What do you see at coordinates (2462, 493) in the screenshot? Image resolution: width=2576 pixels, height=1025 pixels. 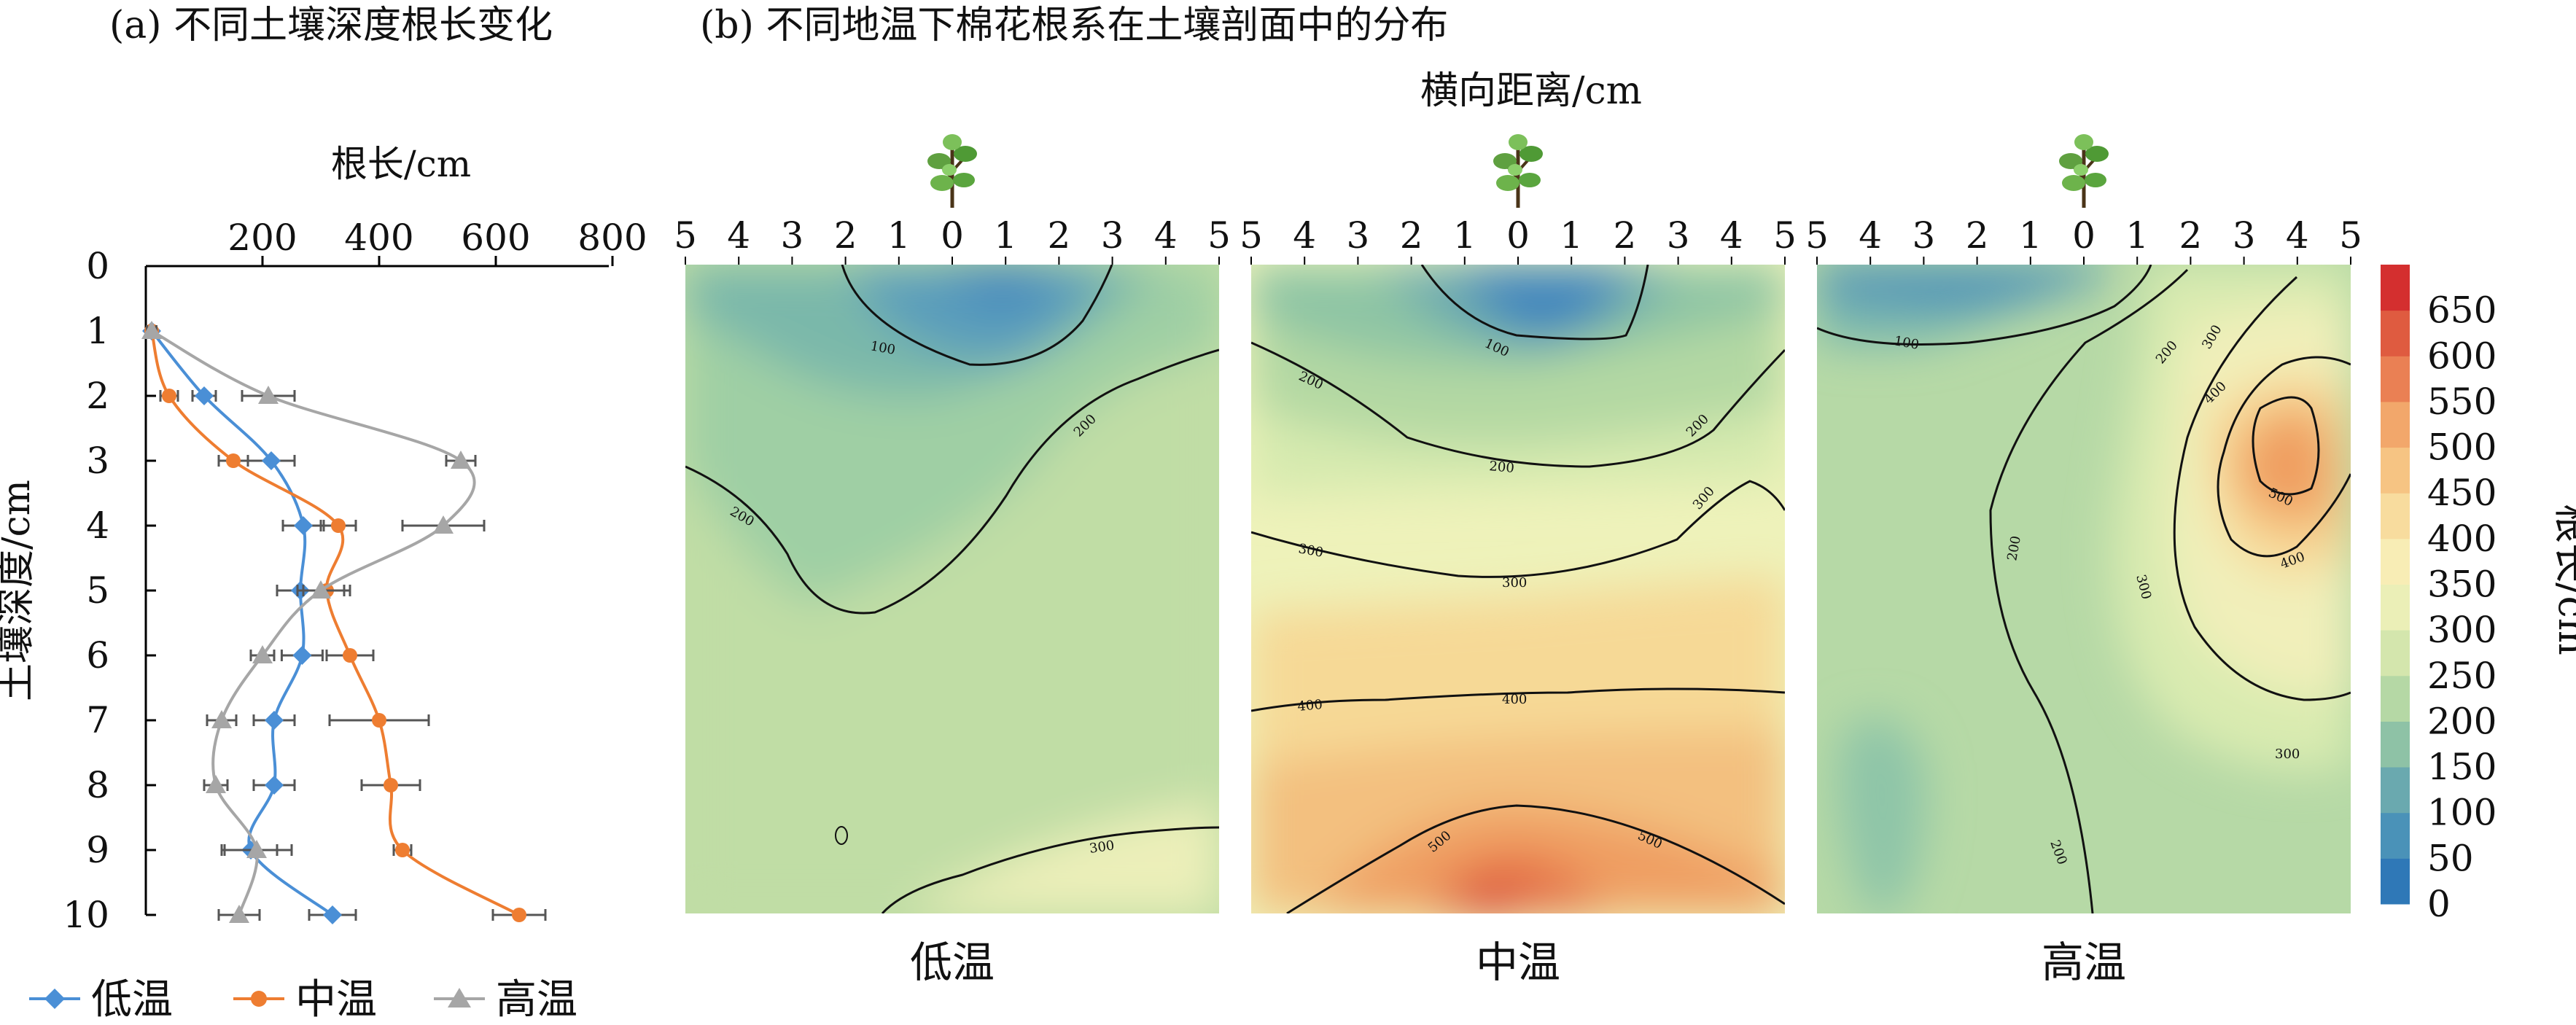 I see `colorbar-tick-label: 450` at bounding box center [2462, 493].